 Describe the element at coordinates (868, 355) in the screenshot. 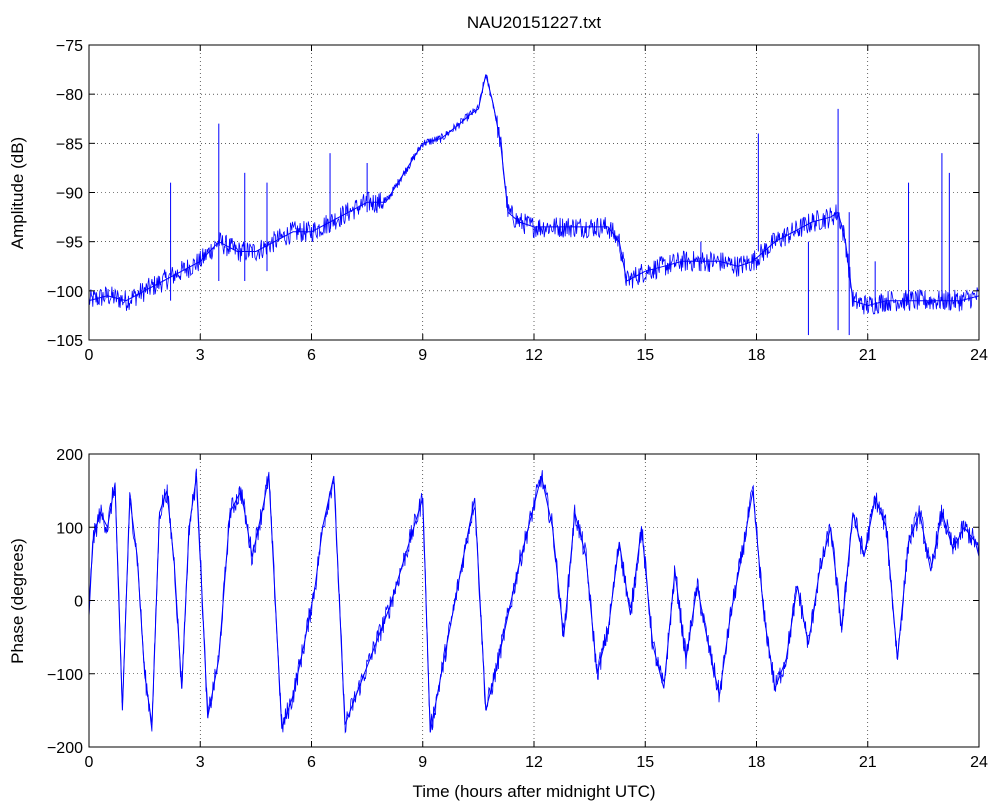

I see `amplitude-x-tick-label: 21` at that location.